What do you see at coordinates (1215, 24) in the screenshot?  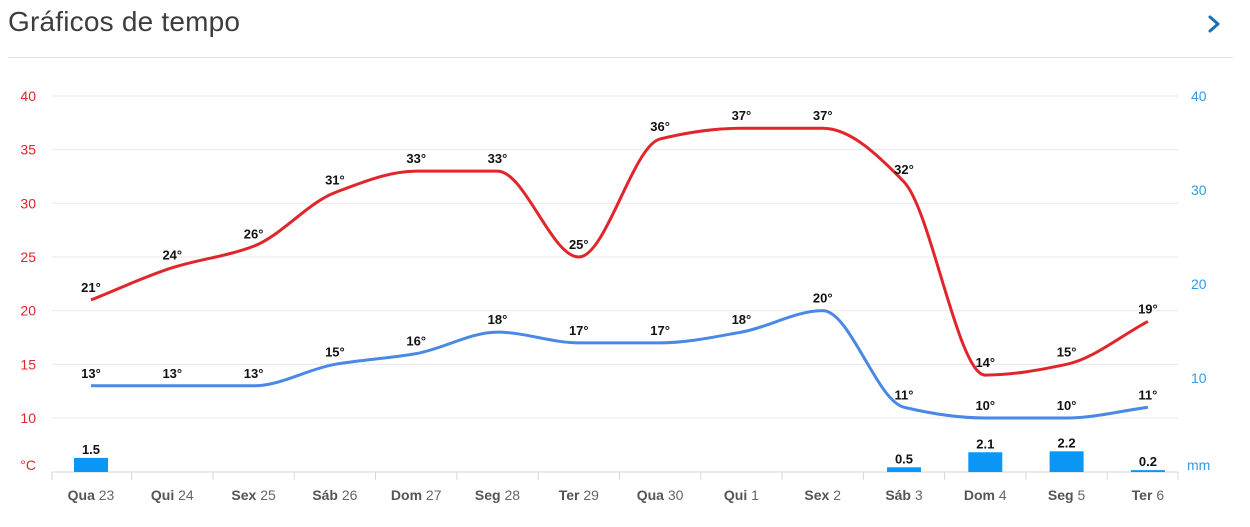 I see `chevron-right-icon` at bounding box center [1215, 24].